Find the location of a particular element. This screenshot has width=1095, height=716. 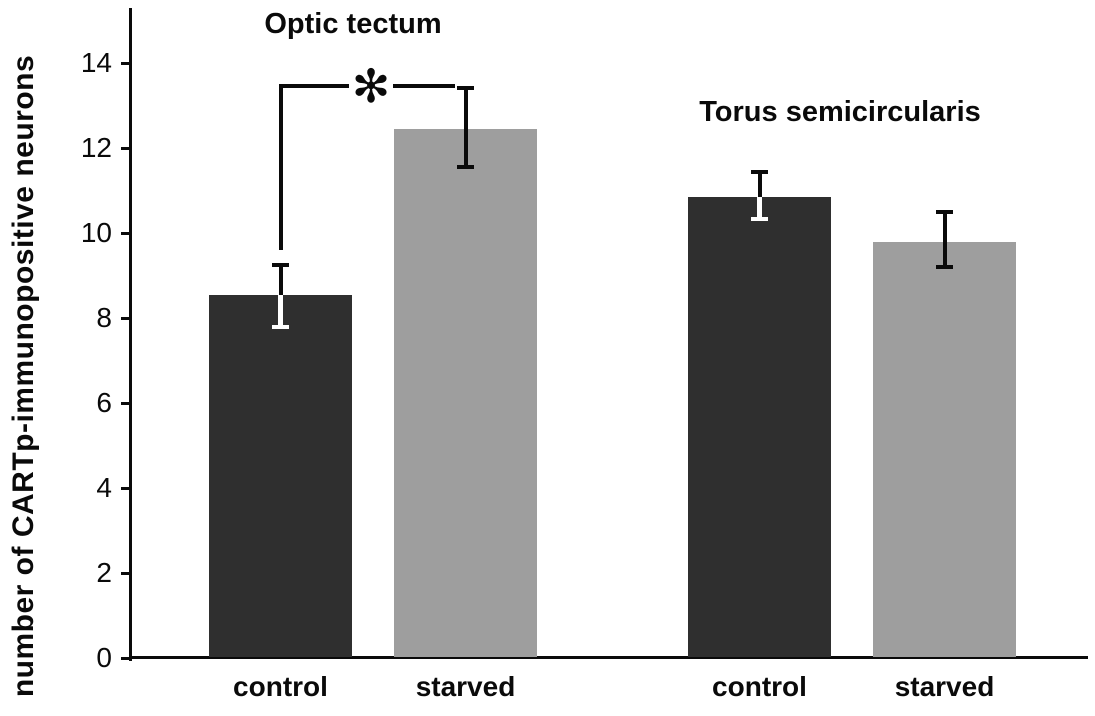

significance-bracket-horizontal-left is located at coordinates (314, 86).